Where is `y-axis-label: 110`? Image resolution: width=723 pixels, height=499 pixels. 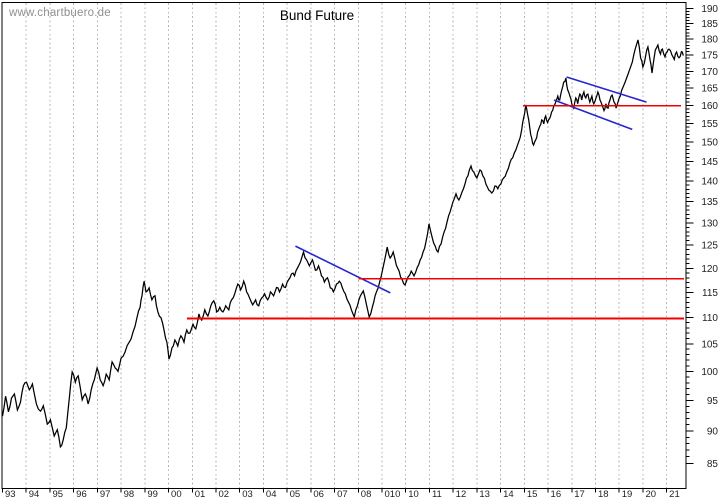 y-axis-label: 110 is located at coordinates (710, 318).